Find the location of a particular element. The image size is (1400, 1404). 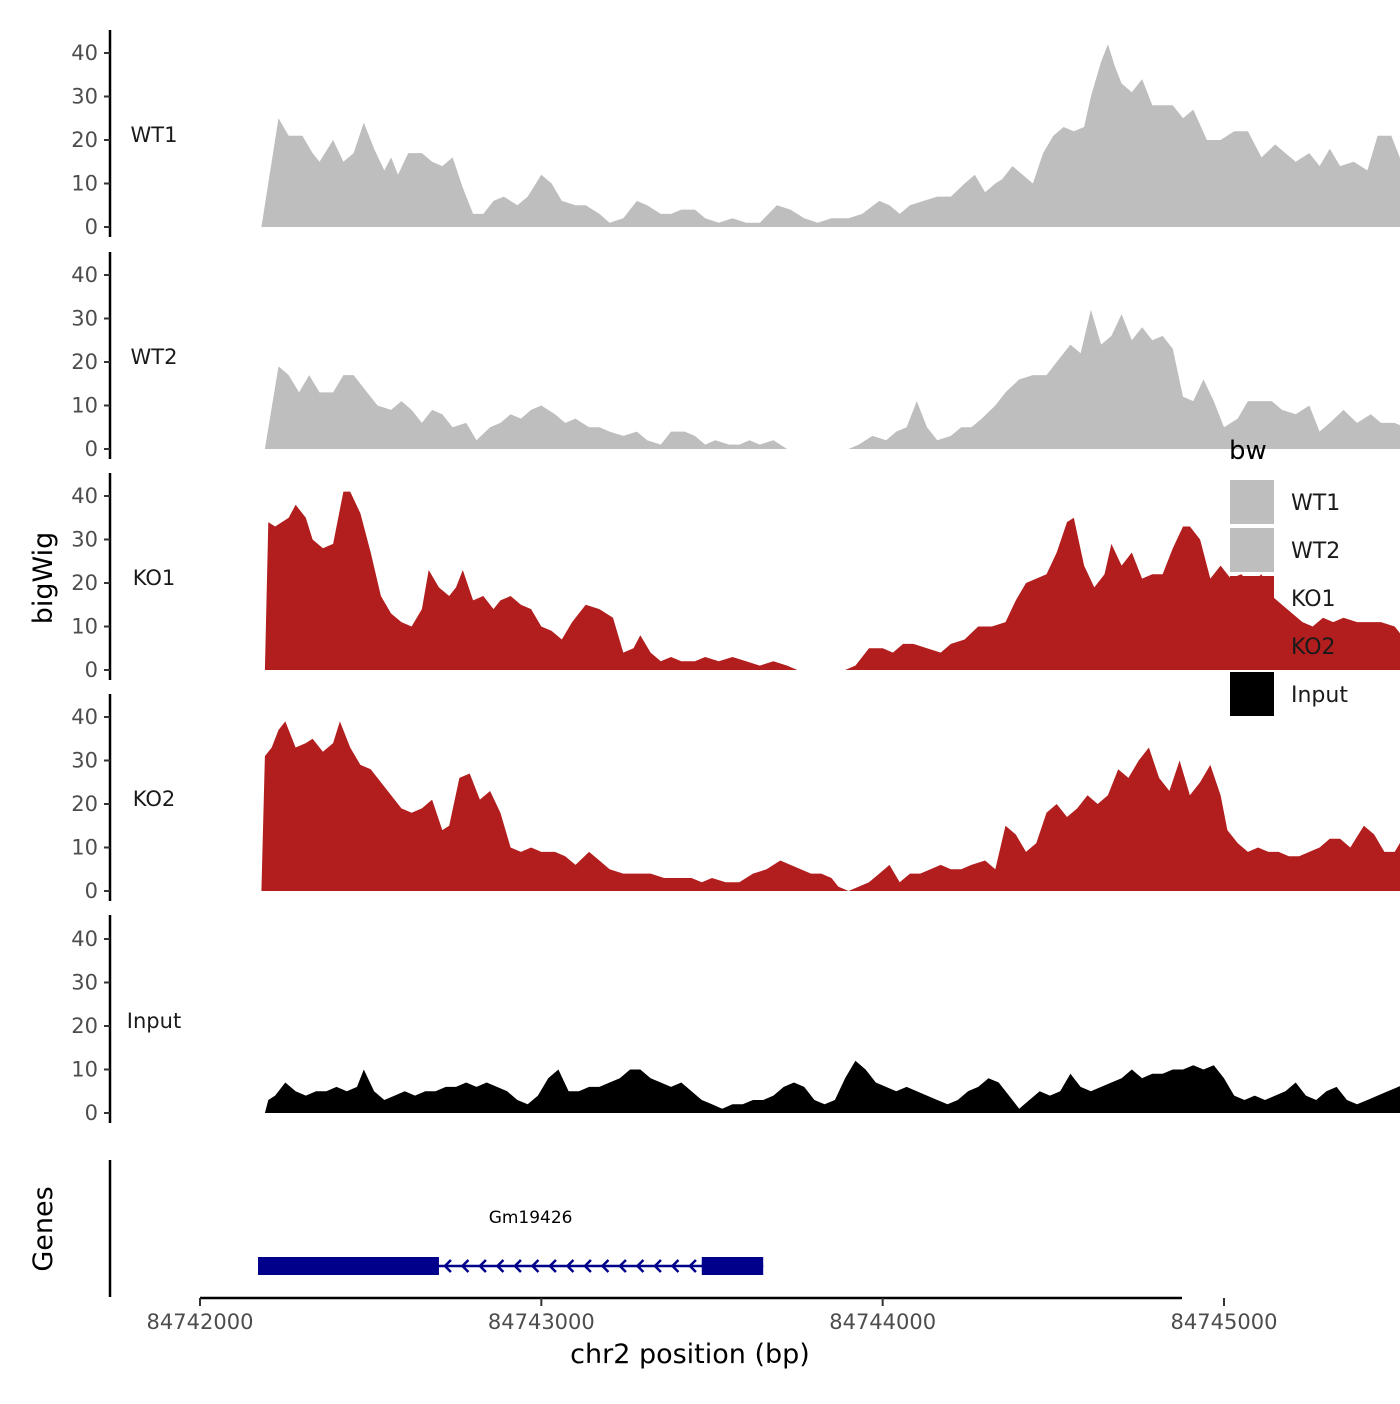

track-wt2: 0 10 20 30 40 WT2 is located at coordinates (735, 356).